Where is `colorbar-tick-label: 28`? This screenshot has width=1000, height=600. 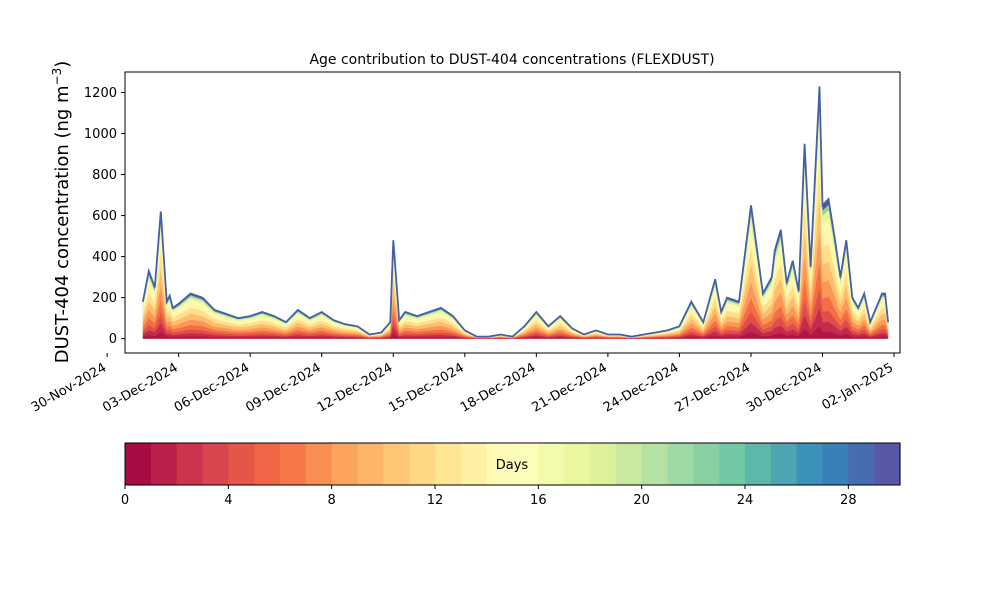 colorbar-tick-label: 28 is located at coordinates (848, 500).